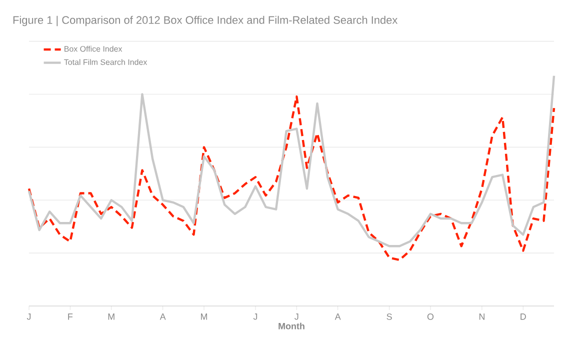 This screenshot has width=582, height=346. Describe the element at coordinates (481, 317) in the screenshot. I see `x-tick-label: N` at that location.